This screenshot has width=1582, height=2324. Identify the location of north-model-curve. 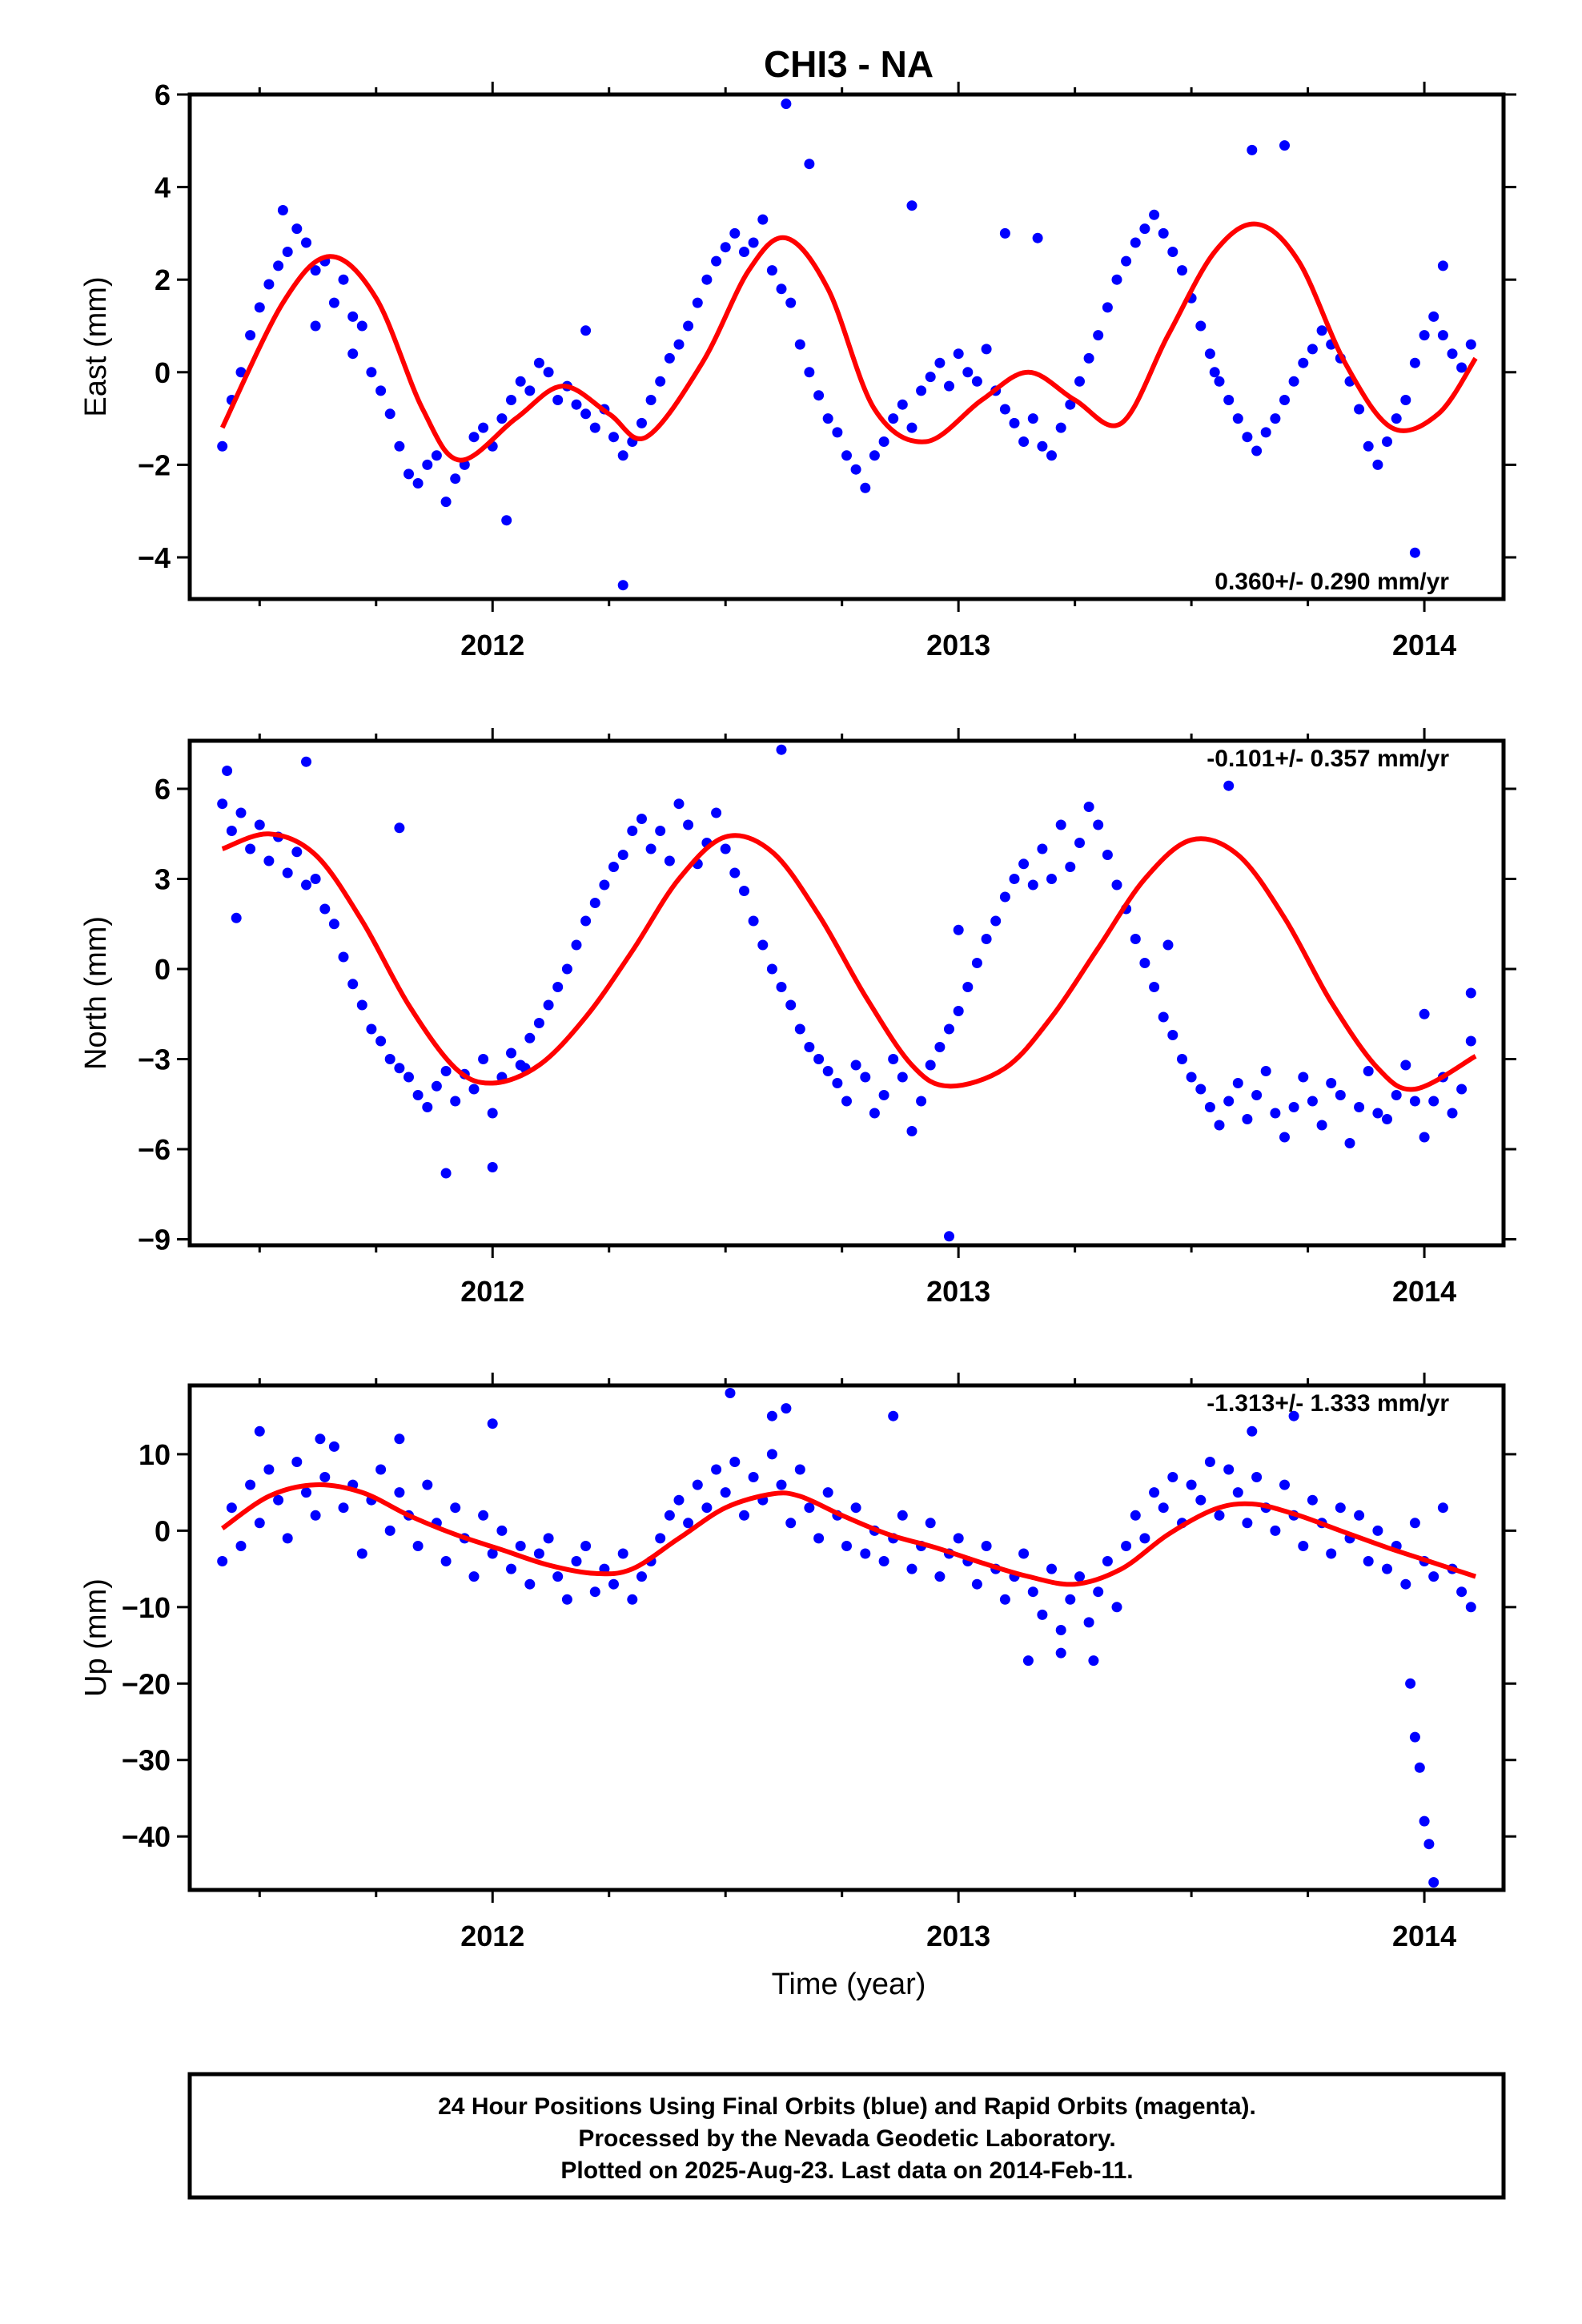
(849, 961).